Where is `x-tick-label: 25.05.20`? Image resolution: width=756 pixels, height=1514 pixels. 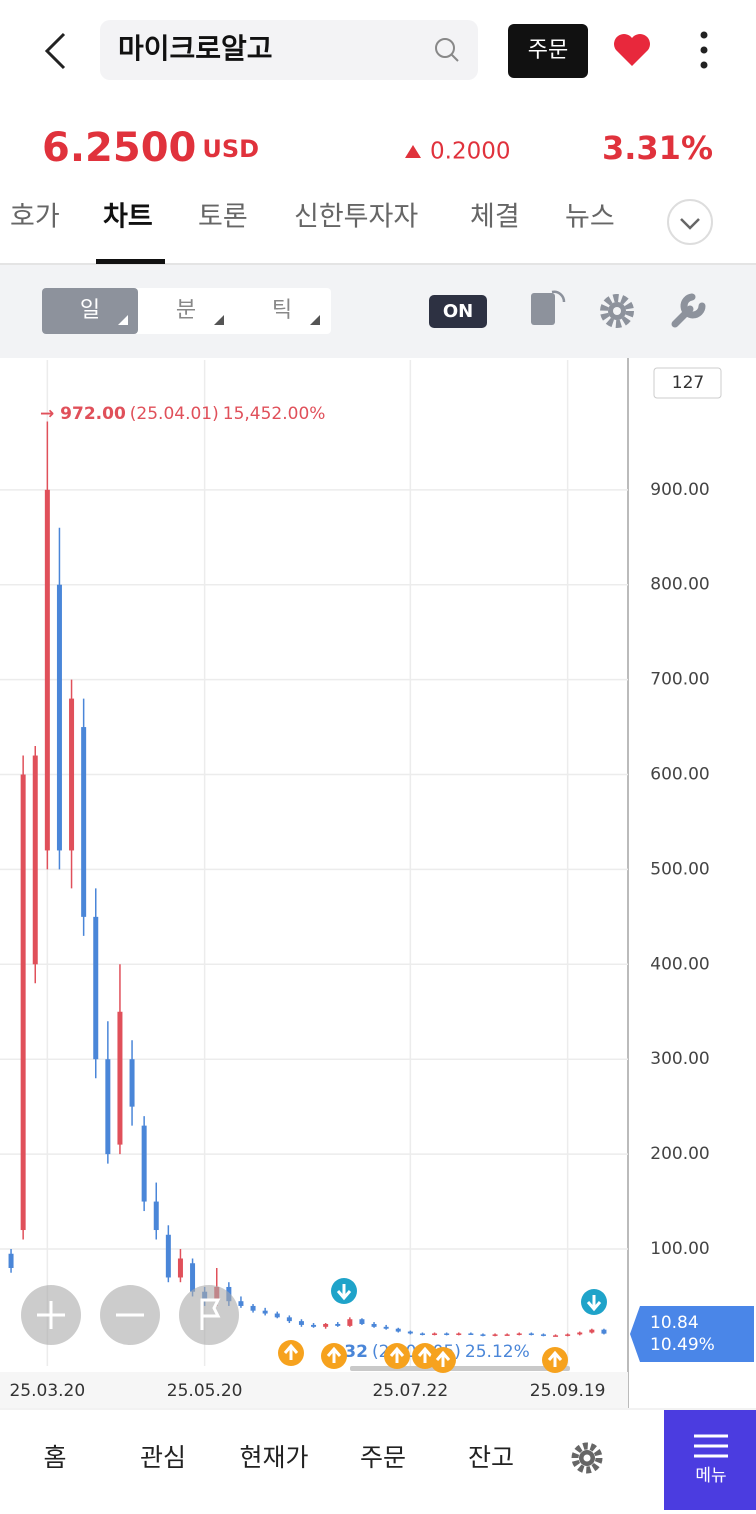 x-tick-label: 25.05.20 is located at coordinates (205, 1391).